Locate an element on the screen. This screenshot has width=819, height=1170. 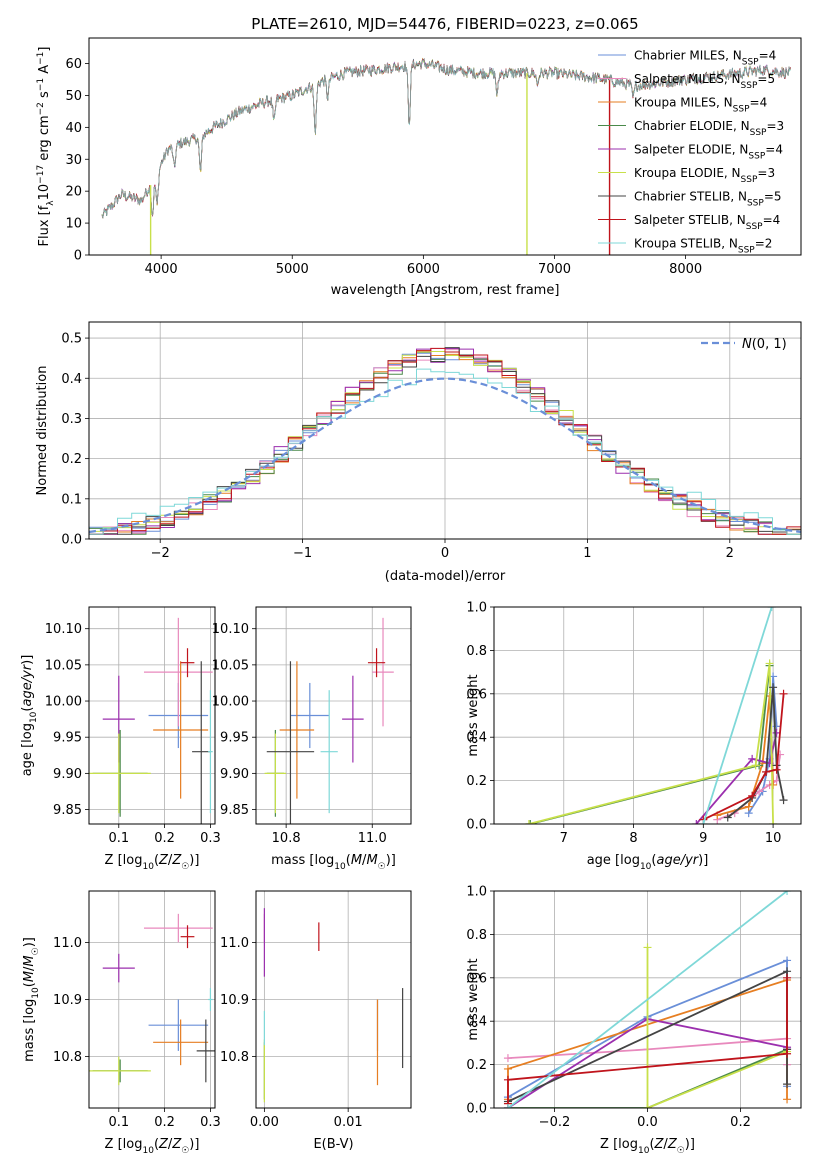
x-tick-label: 1 is located at coordinates (587, 553).